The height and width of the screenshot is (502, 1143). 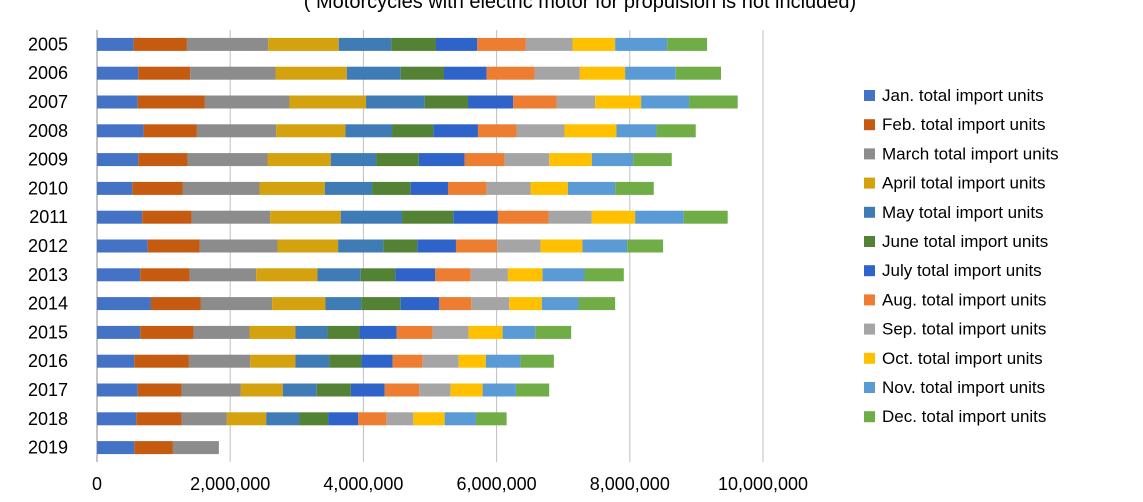 I want to click on y-tick-label: 2015, so click(x=48, y=332).